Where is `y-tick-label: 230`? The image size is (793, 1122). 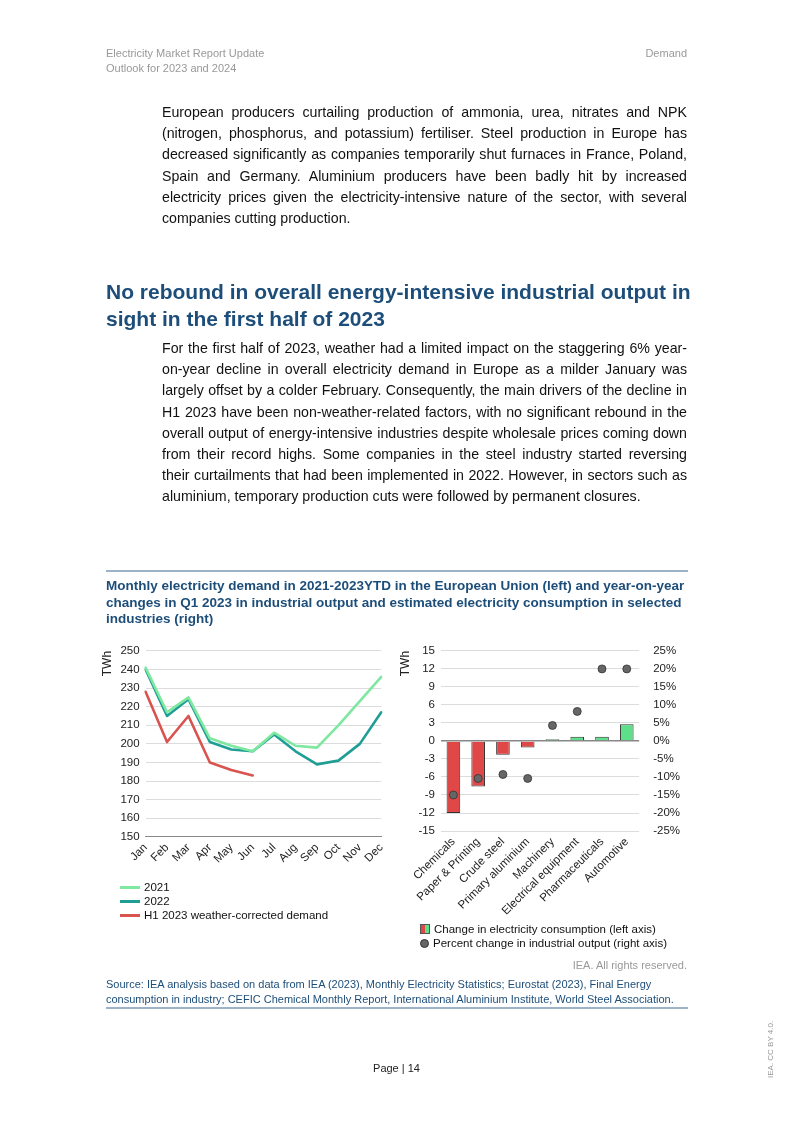 y-tick-label: 230 is located at coordinates (130, 687).